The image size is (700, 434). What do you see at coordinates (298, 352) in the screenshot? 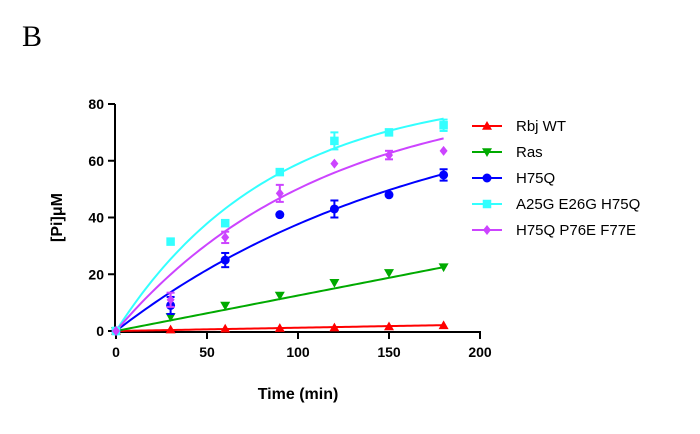
I see `x-tick-label: 100` at bounding box center [298, 352].